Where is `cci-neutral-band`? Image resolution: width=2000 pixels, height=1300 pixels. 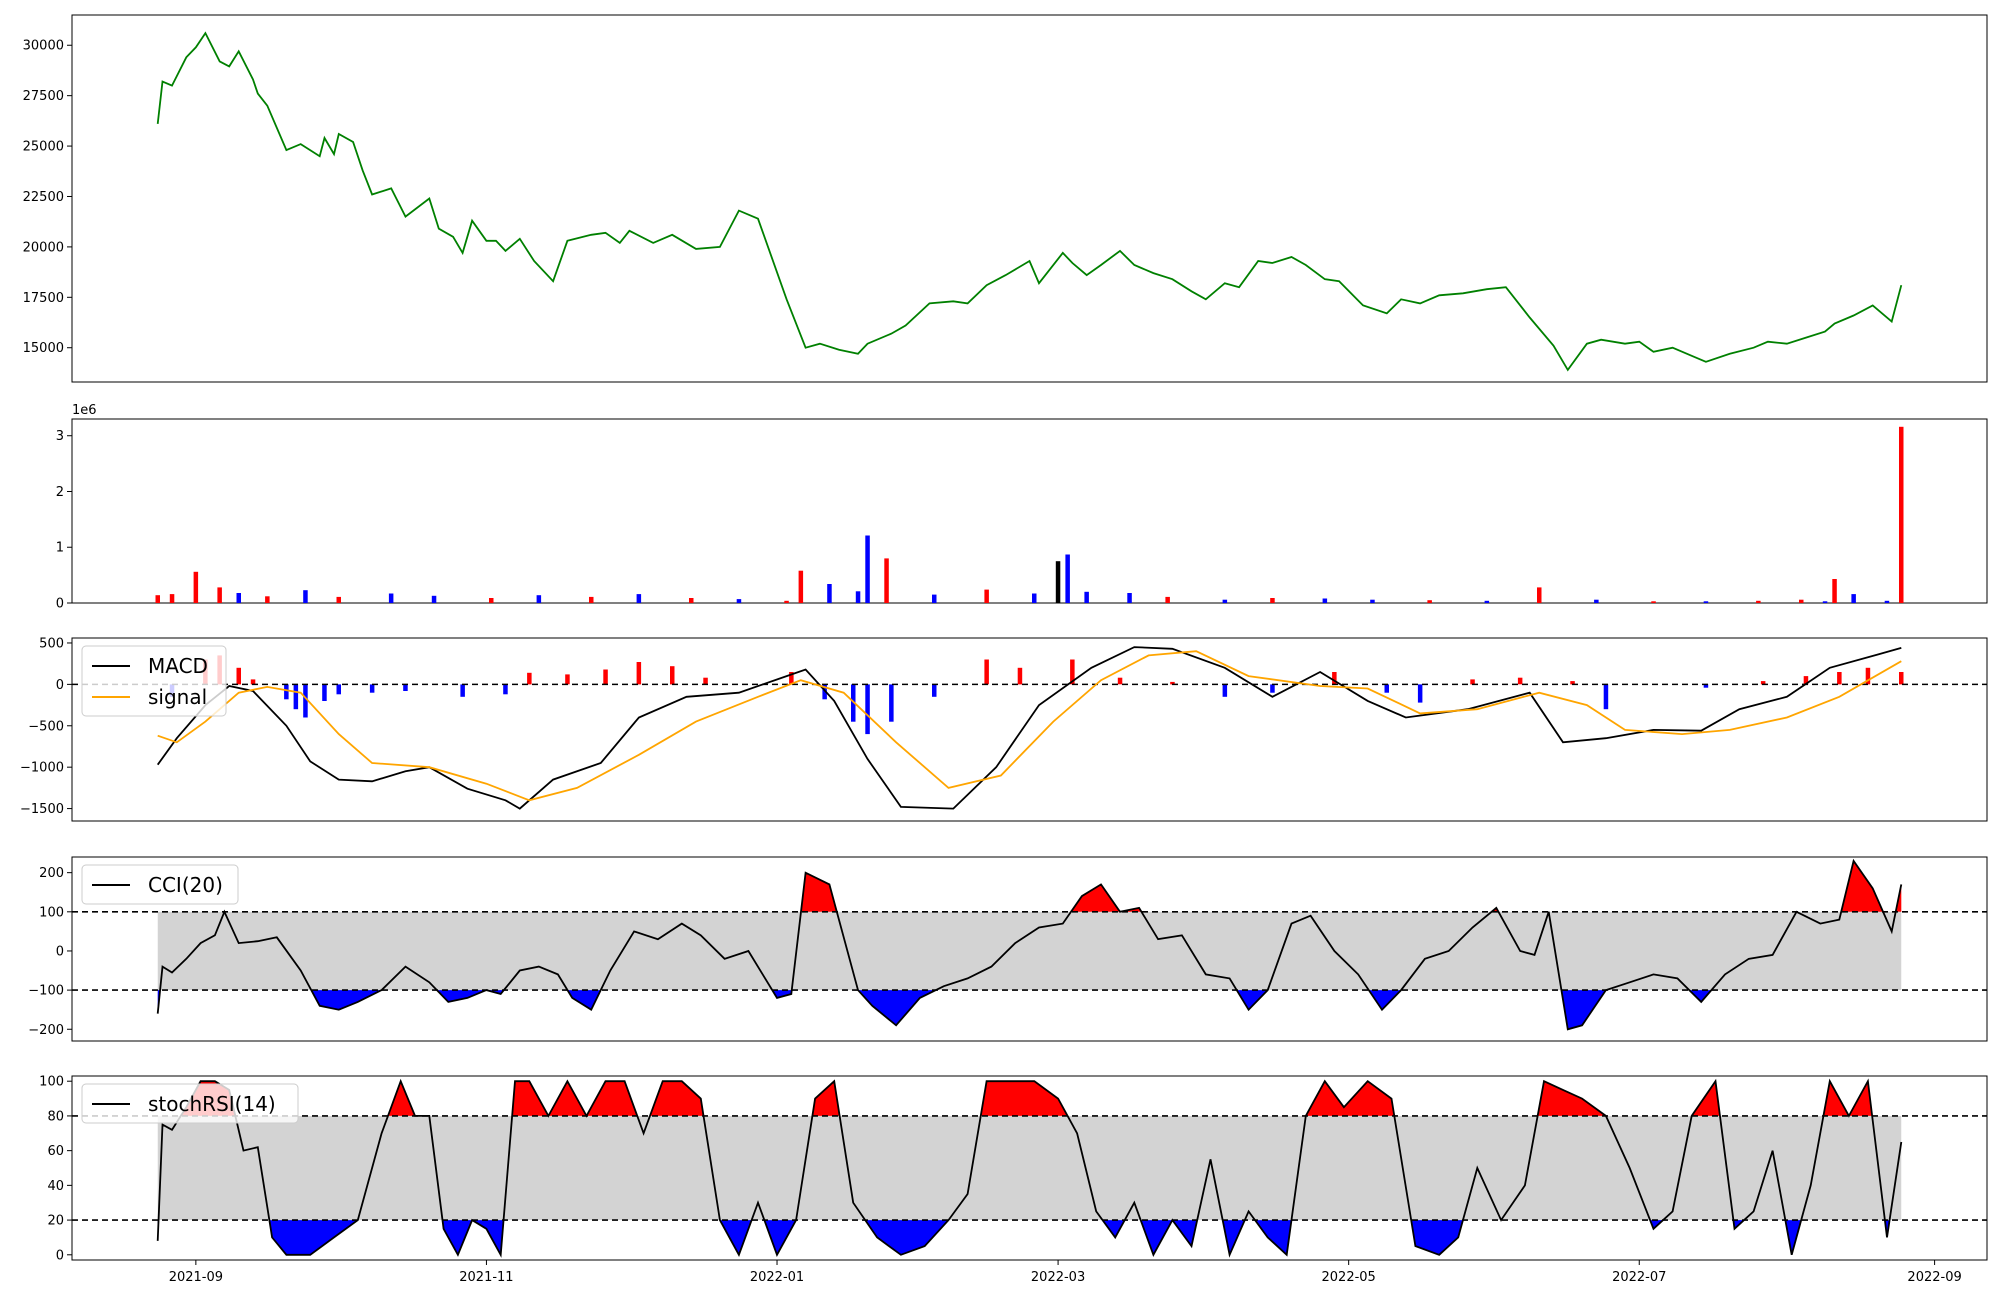 cci-neutral-band is located at coordinates (1029, 951).